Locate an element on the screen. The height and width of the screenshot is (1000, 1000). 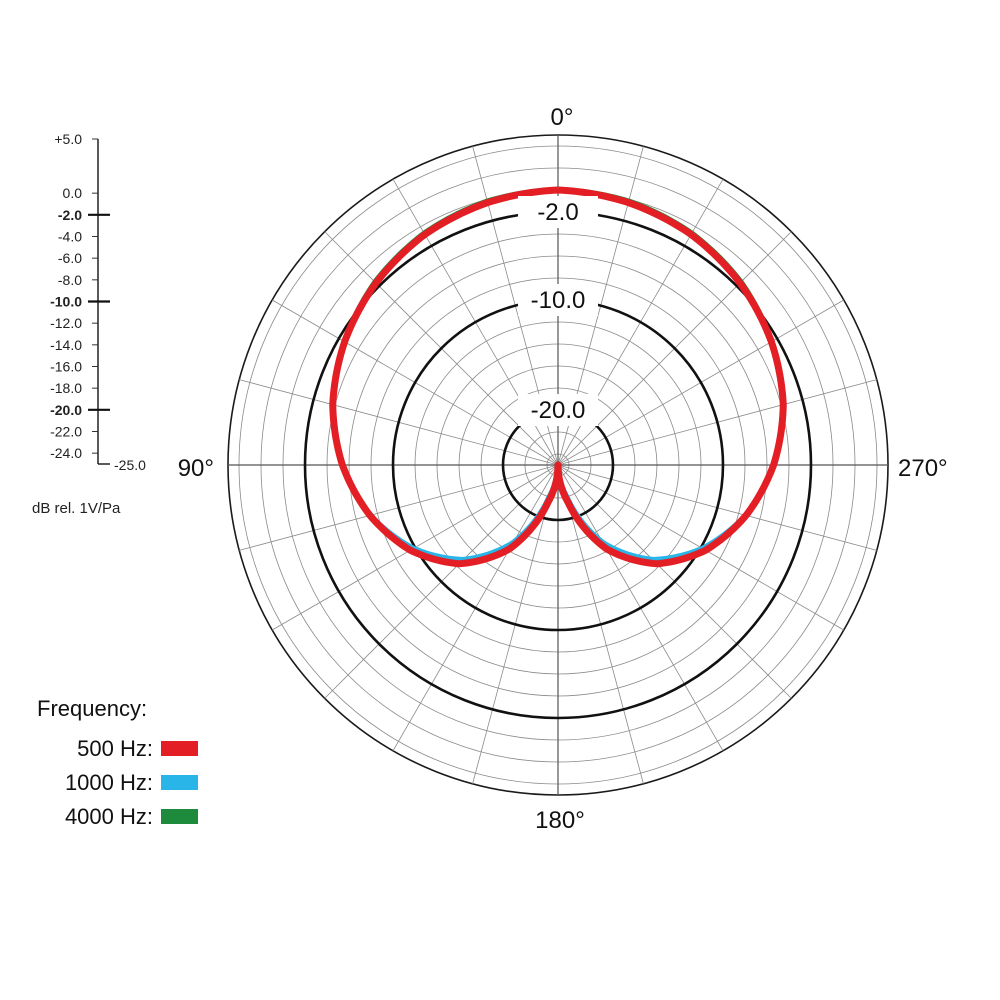
ring-label: -2.0 is located at coordinates (557, 212).